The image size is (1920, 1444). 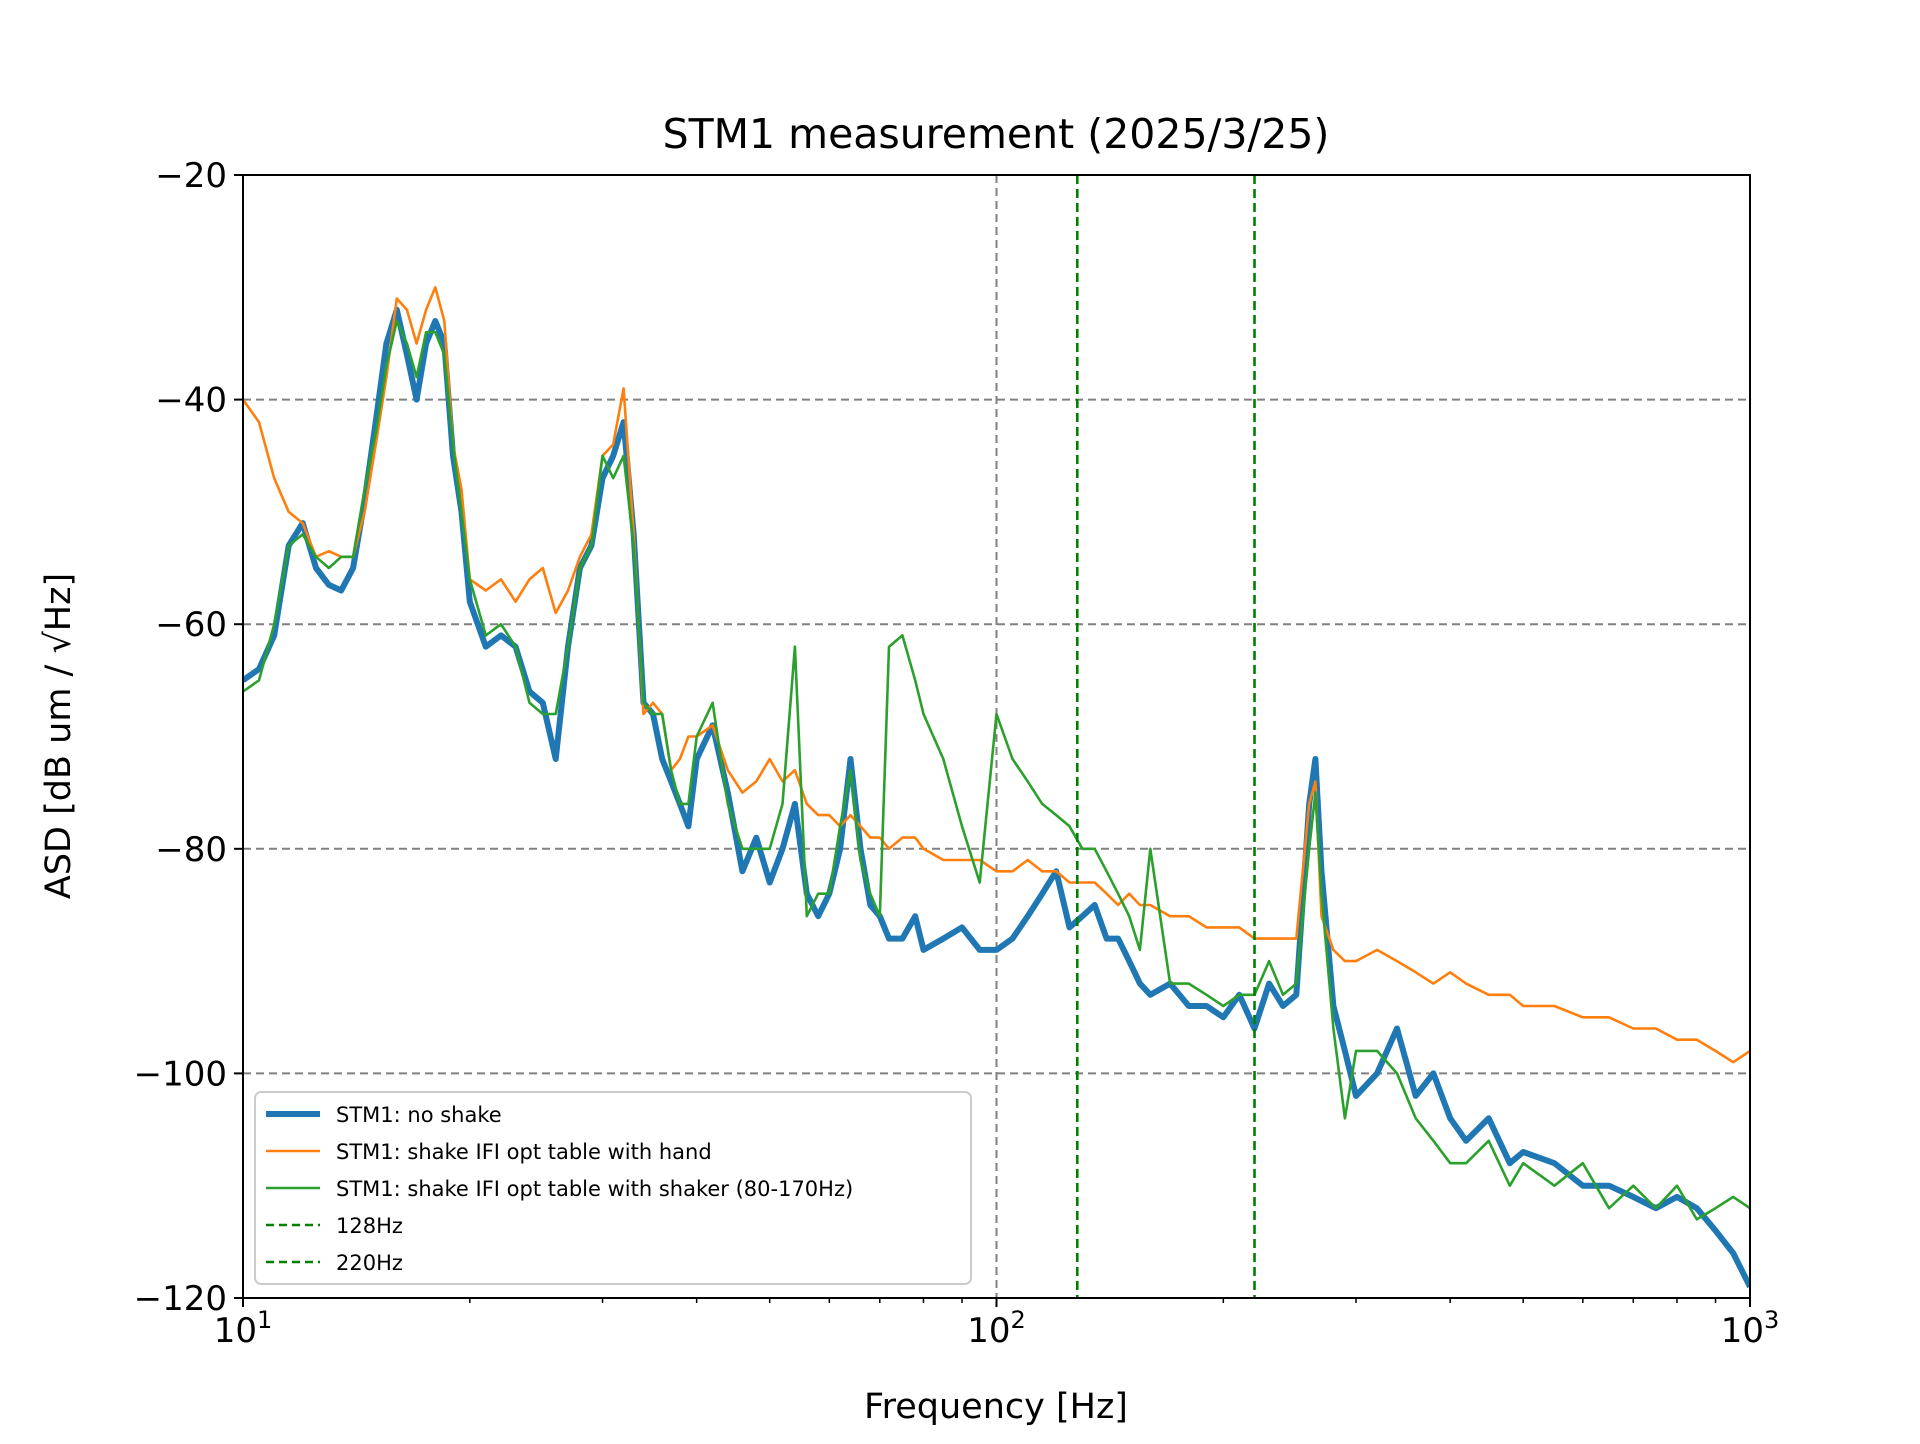 I want to click on x-axis-label: Frequency [Hz], so click(x=996, y=1407).